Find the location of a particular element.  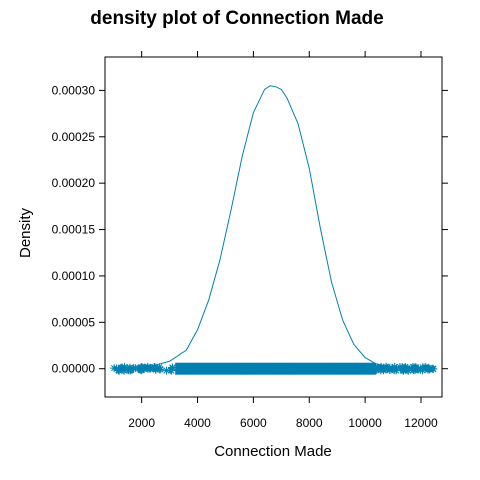

x-tick-label: 6000 is located at coordinates (253, 423).